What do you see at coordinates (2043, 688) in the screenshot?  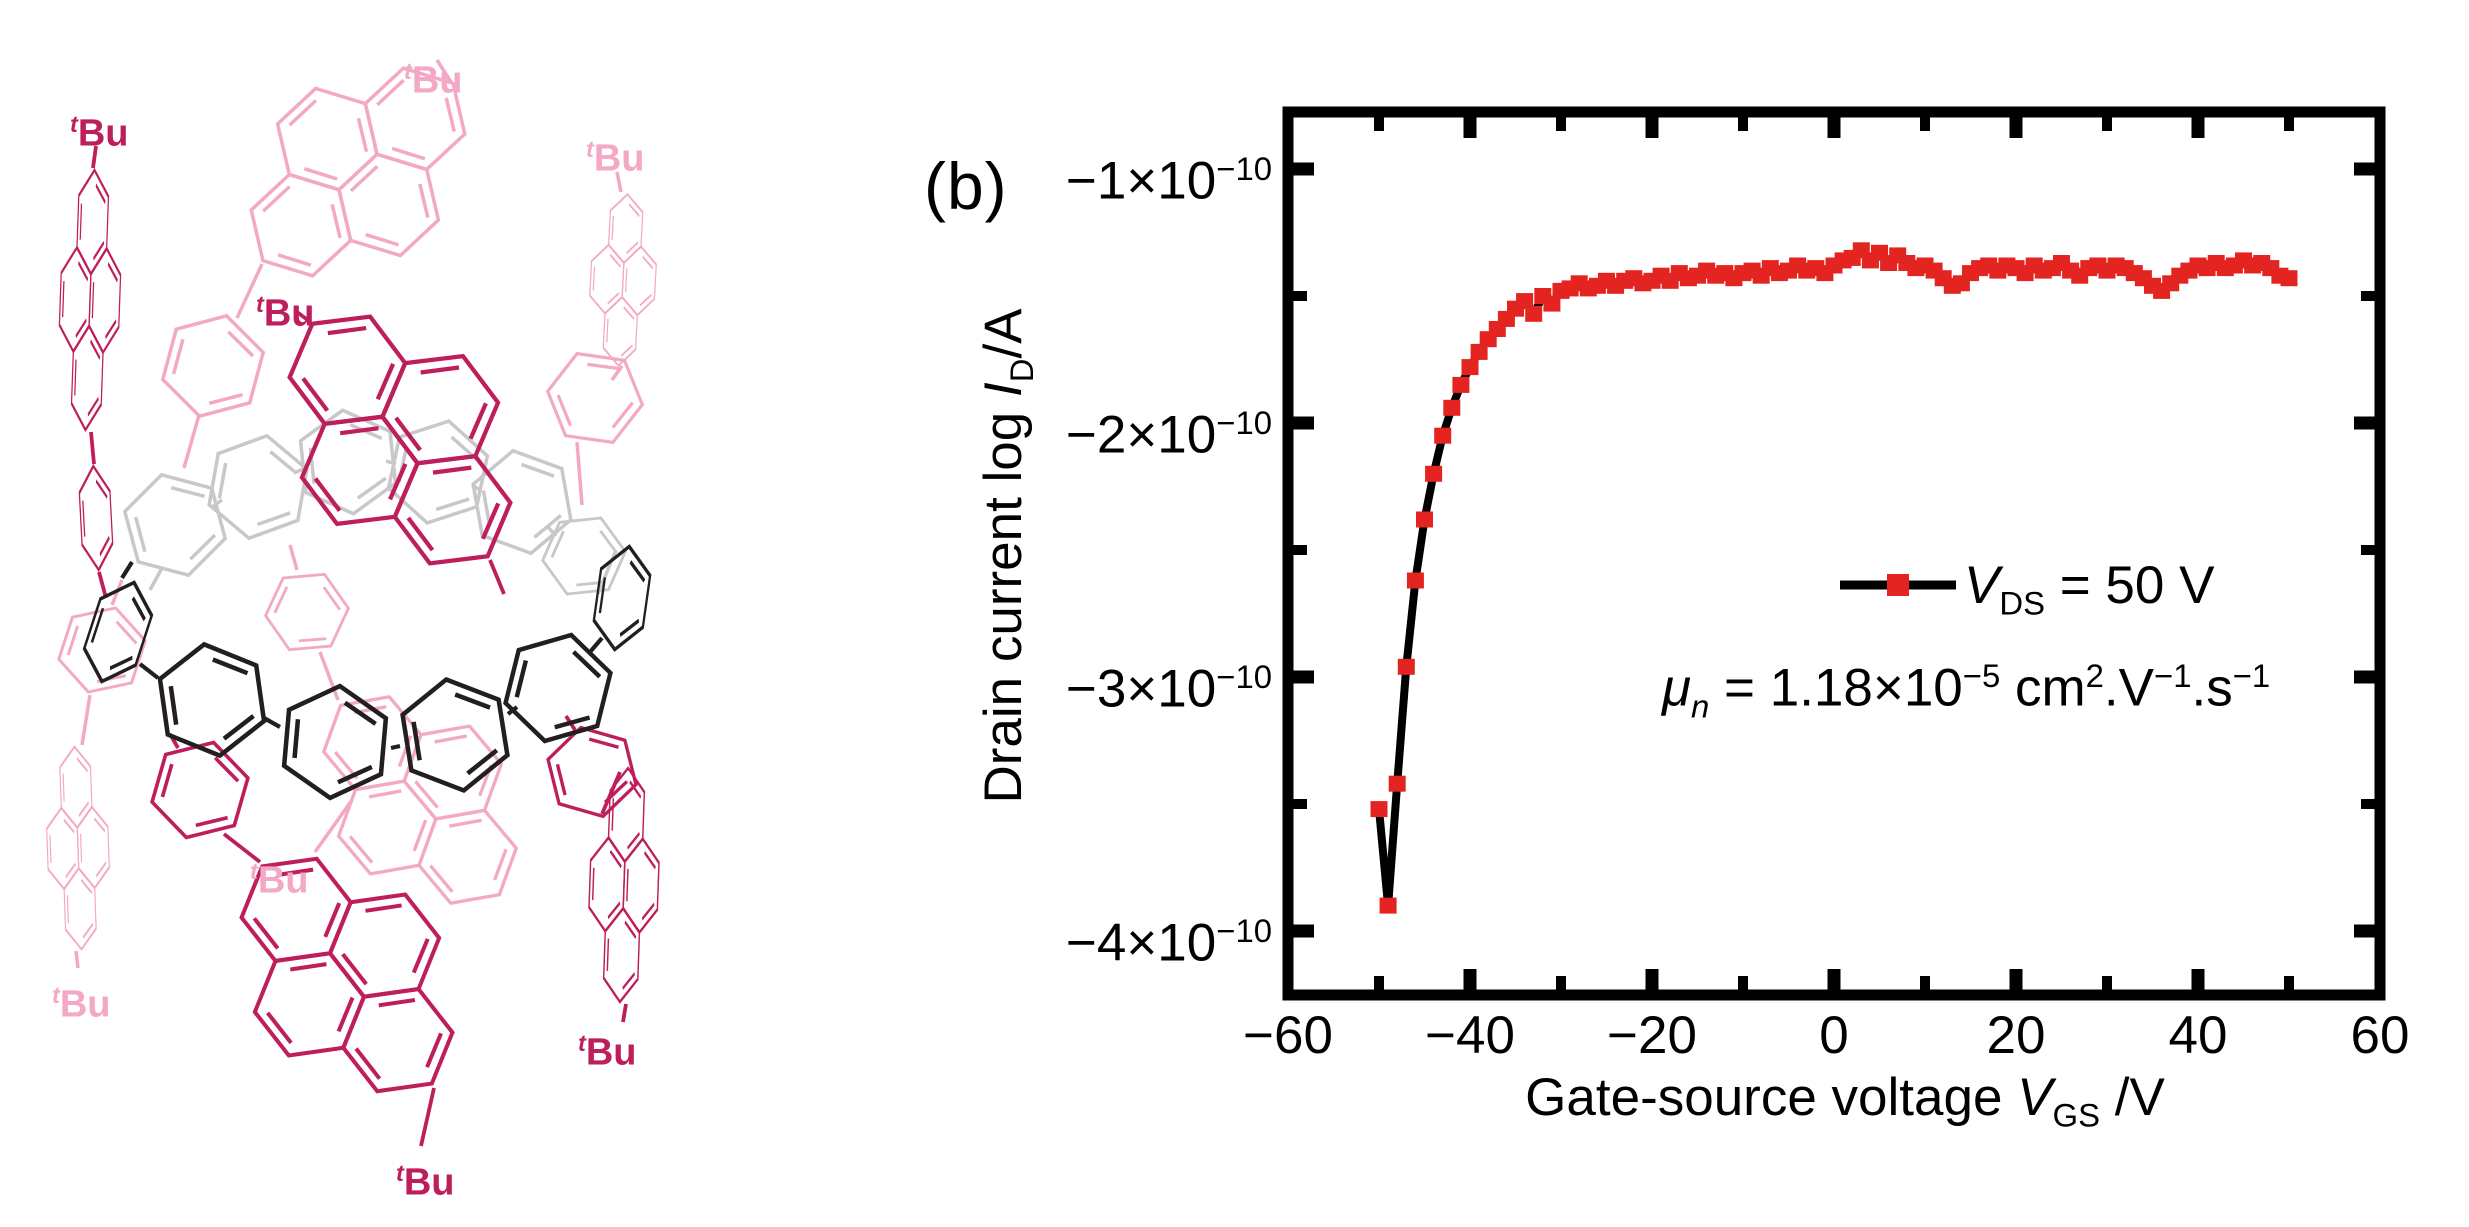 I see `text-segment: cm` at bounding box center [2043, 688].